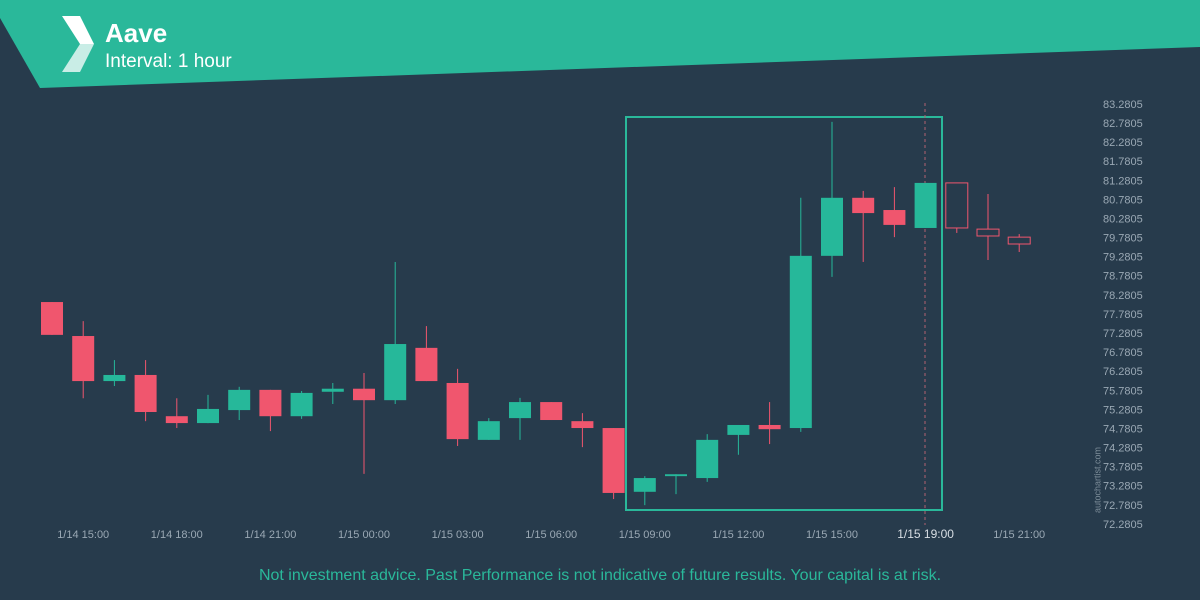 The height and width of the screenshot is (600, 1200). Describe the element at coordinates (1123, 391) in the screenshot. I see `y-tick-label: 75.7805` at that location.